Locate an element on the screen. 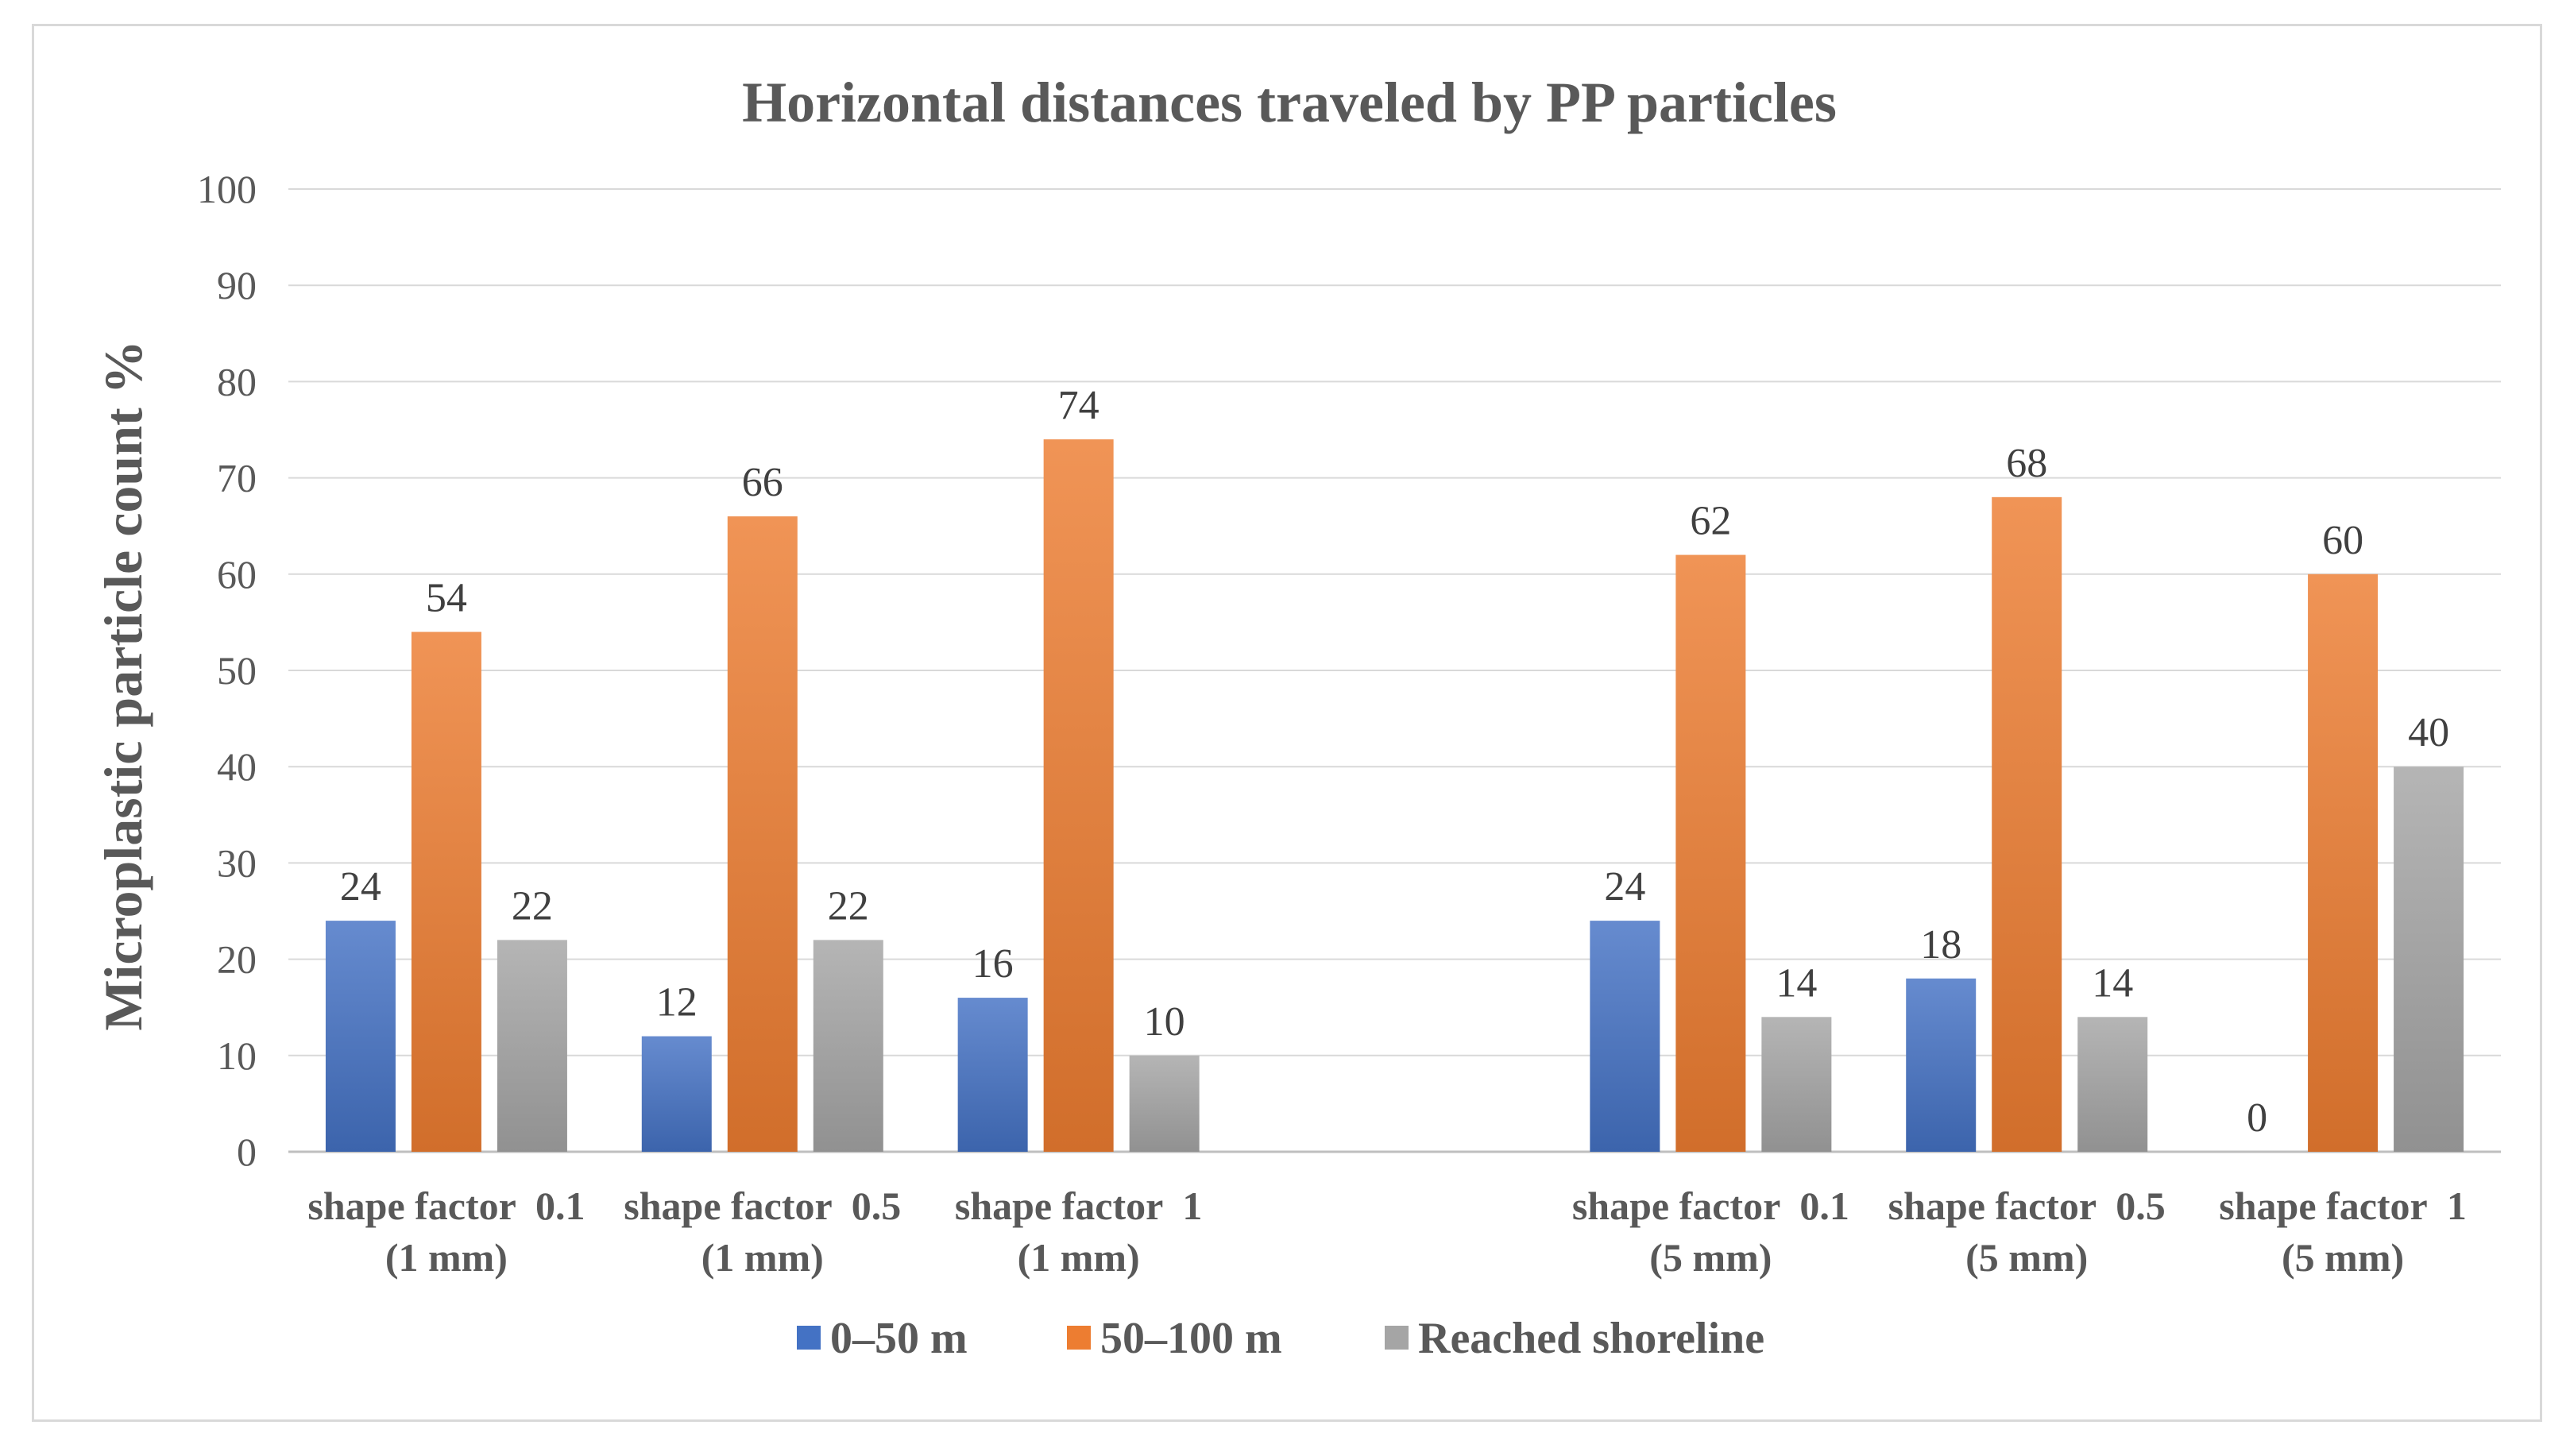 This screenshot has width=2570, height=1456. data-label: 66 is located at coordinates (762, 482).